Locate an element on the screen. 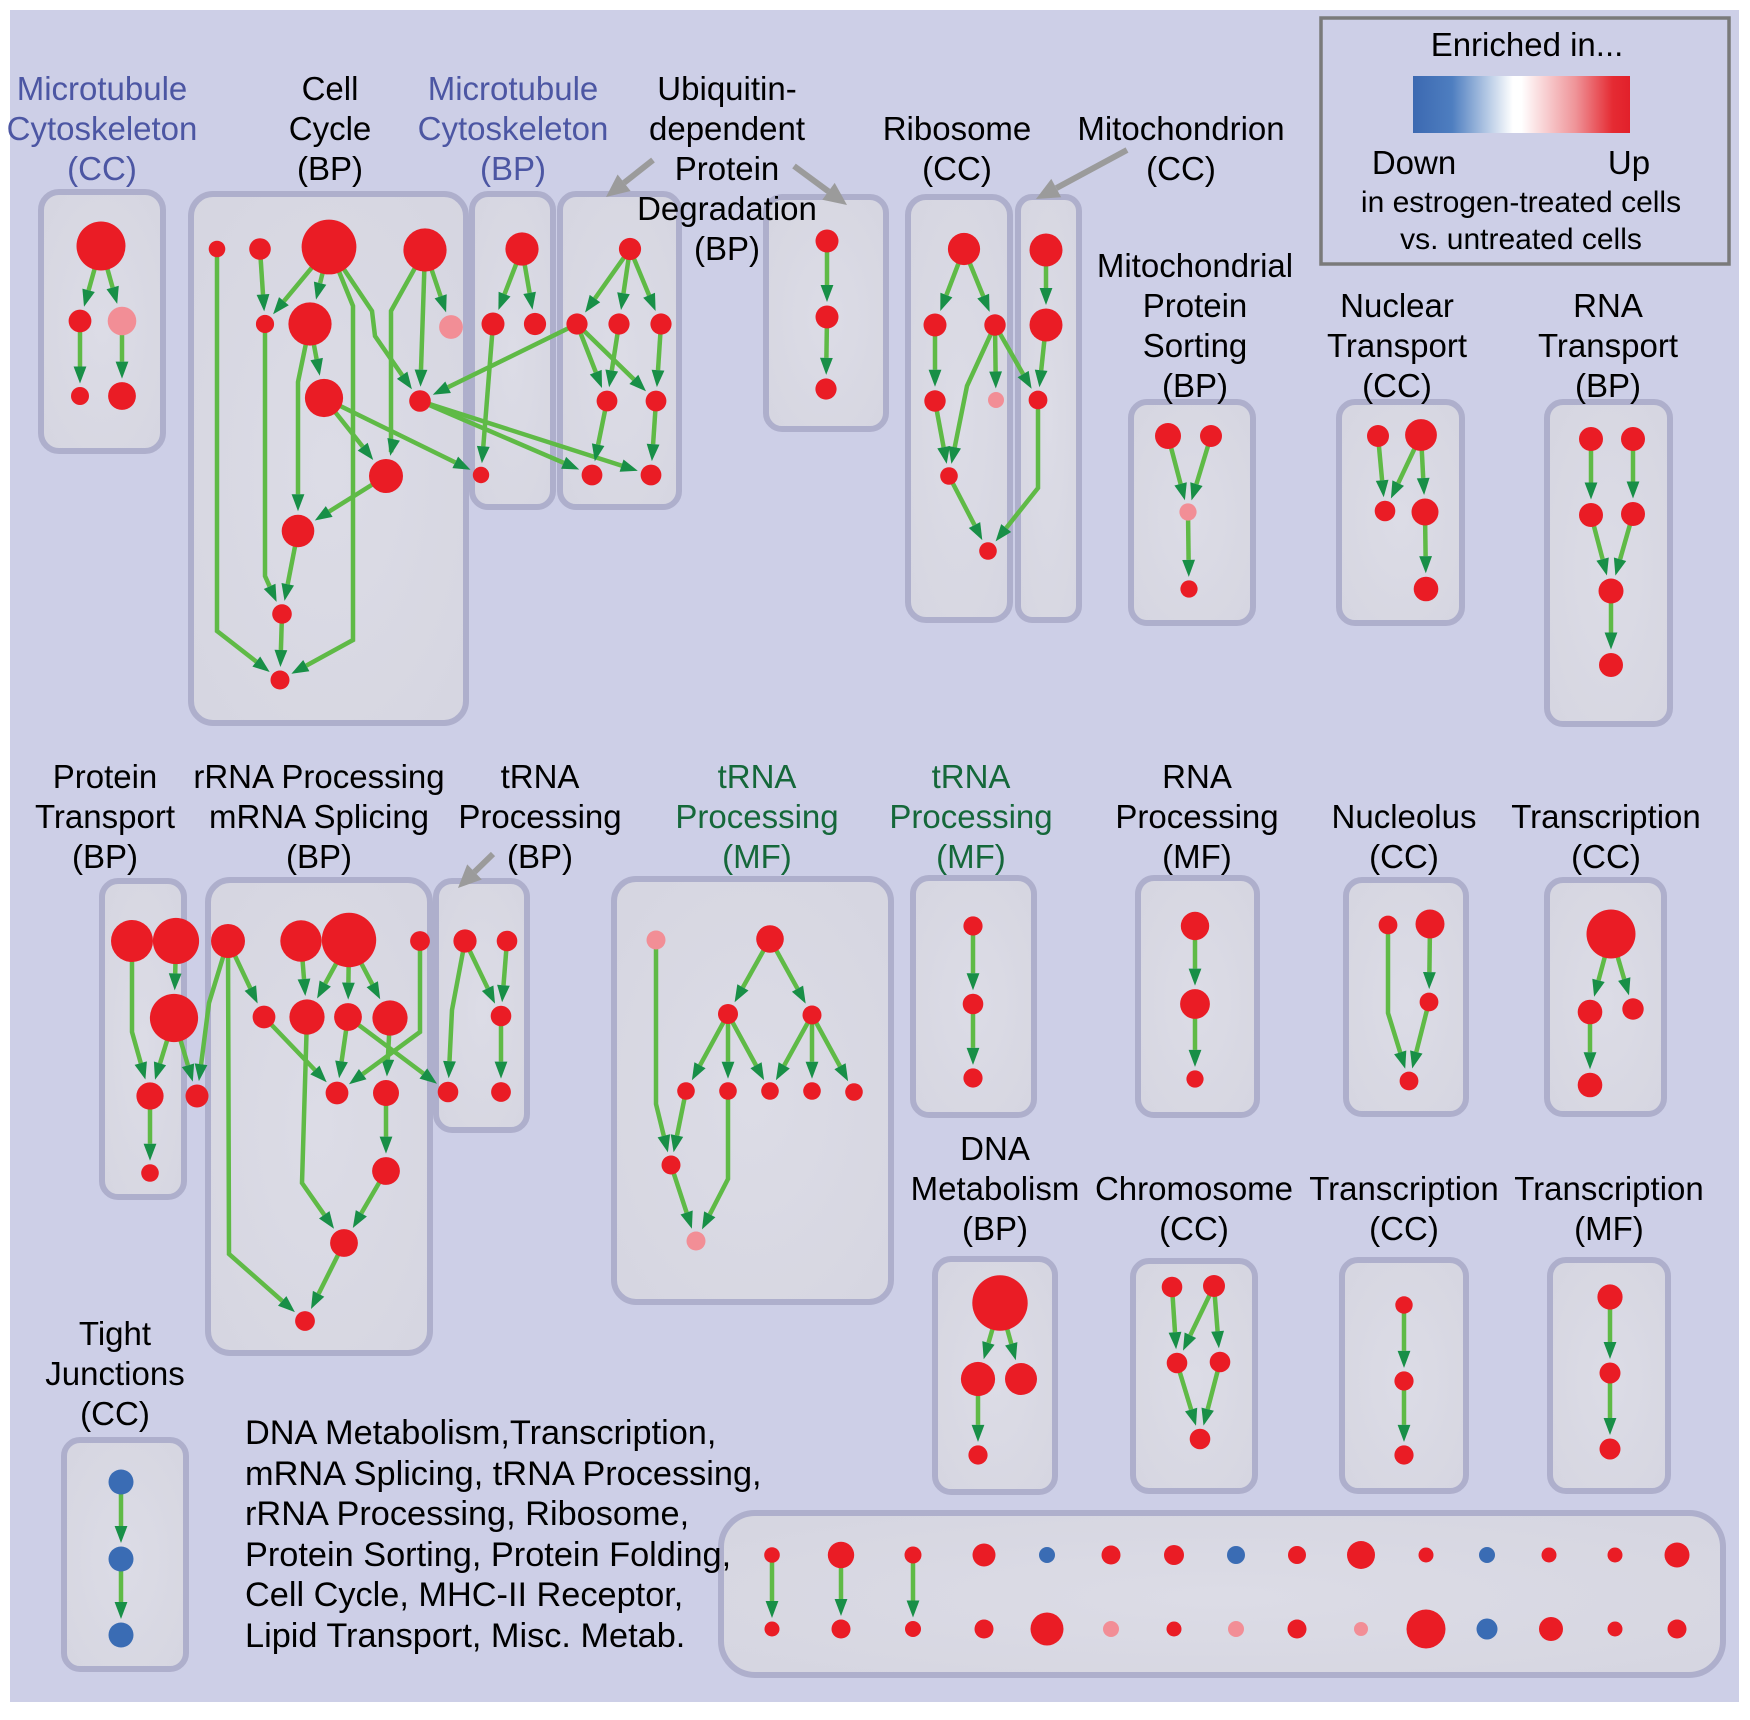  svg-text: Tight is located at coordinates (115, 1333).